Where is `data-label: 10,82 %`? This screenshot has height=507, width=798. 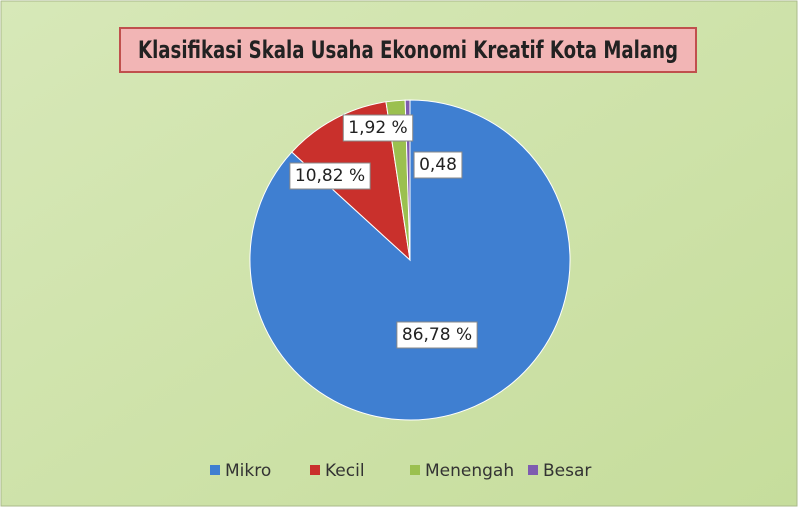 data-label: 10,82 % is located at coordinates (330, 176).